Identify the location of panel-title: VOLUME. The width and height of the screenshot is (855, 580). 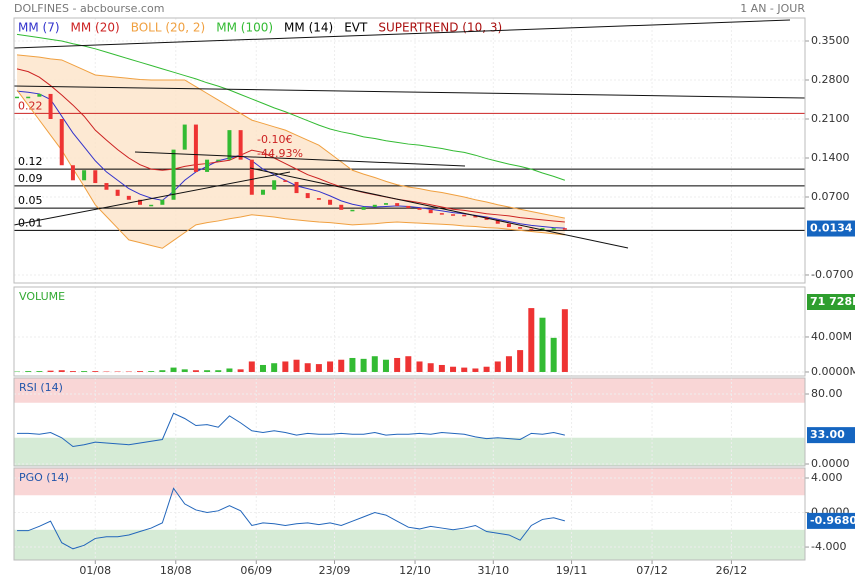
(42, 296).